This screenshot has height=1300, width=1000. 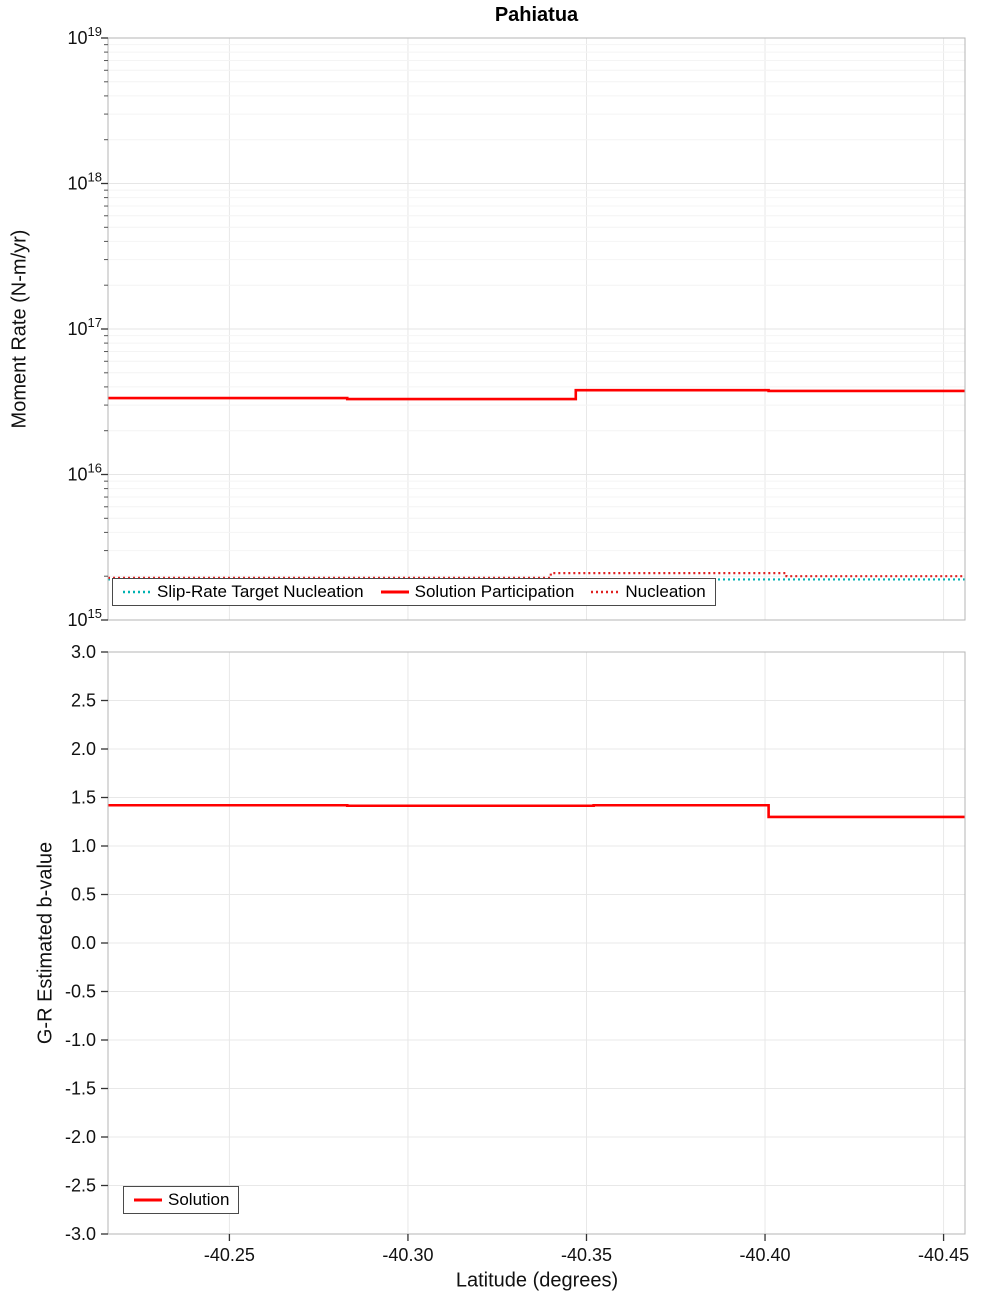 What do you see at coordinates (83, 798) in the screenshot?
I see `y-tick-label: 1.5` at bounding box center [83, 798].